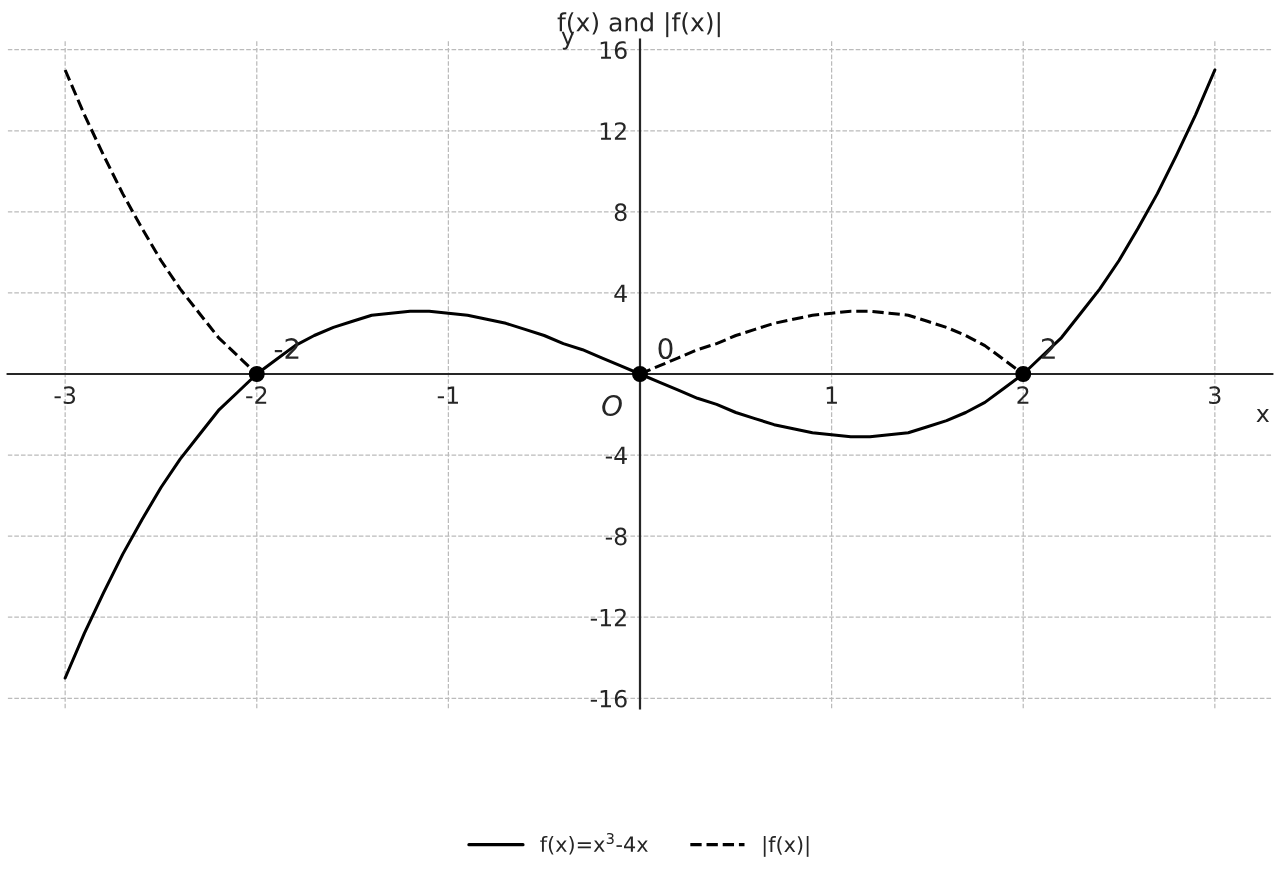 The height and width of the screenshot is (880, 1280). What do you see at coordinates (594, 843) in the screenshot?
I see `legend-label: f(x)=x$^{3}$-4x` at bounding box center [594, 843].